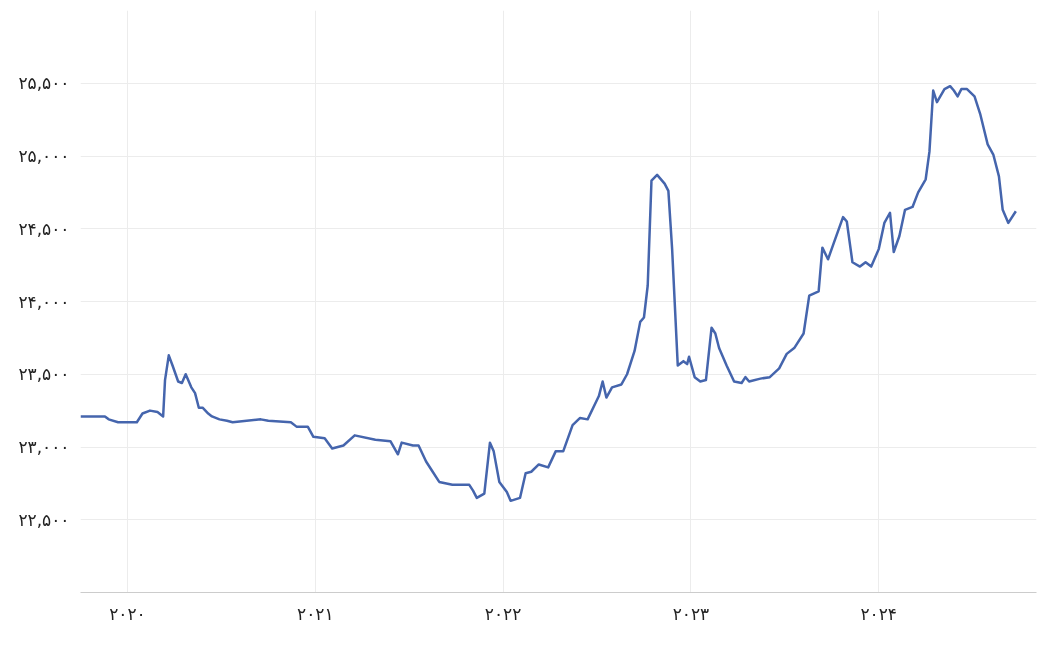  What do you see at coordinates (503, 613) in the screenshot?
I see `x-tick-label: ۲۰۲۲` at bounding box center [503, 613].